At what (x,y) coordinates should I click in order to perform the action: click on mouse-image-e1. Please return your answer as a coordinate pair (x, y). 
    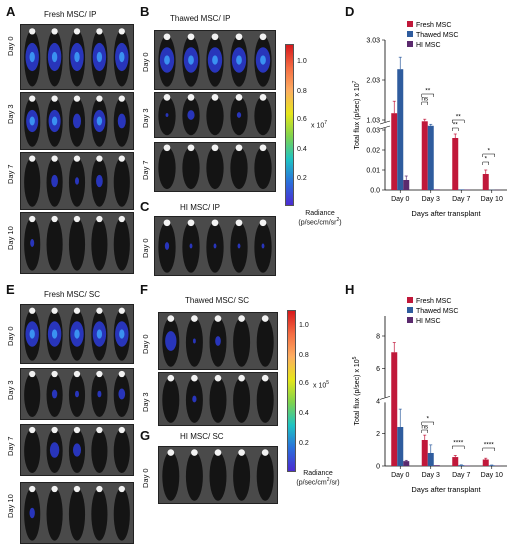
    Looking at the image, I should click on (77, 394).